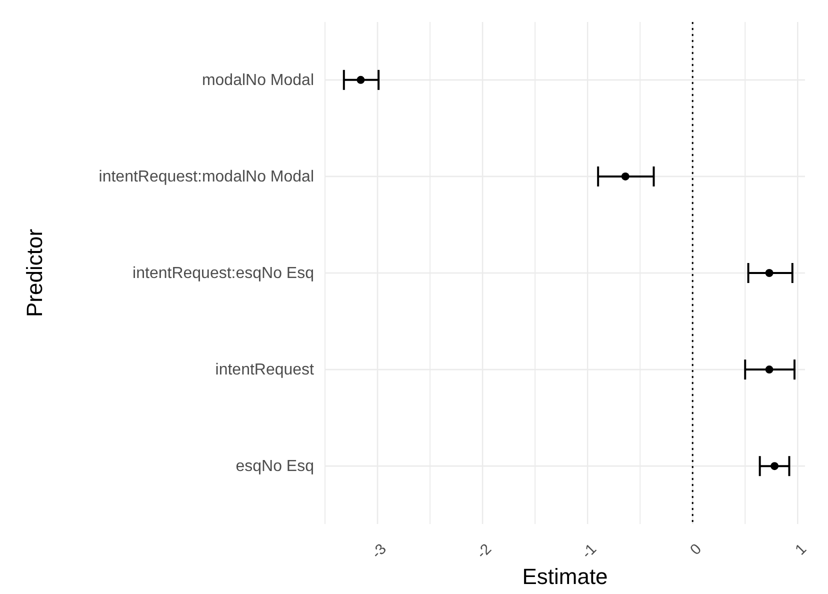 This screenshot has height=594, width=828. Describe the element at coordinates (379, 551) in the screenshot. I see `x-tick-label: -3` at that location.